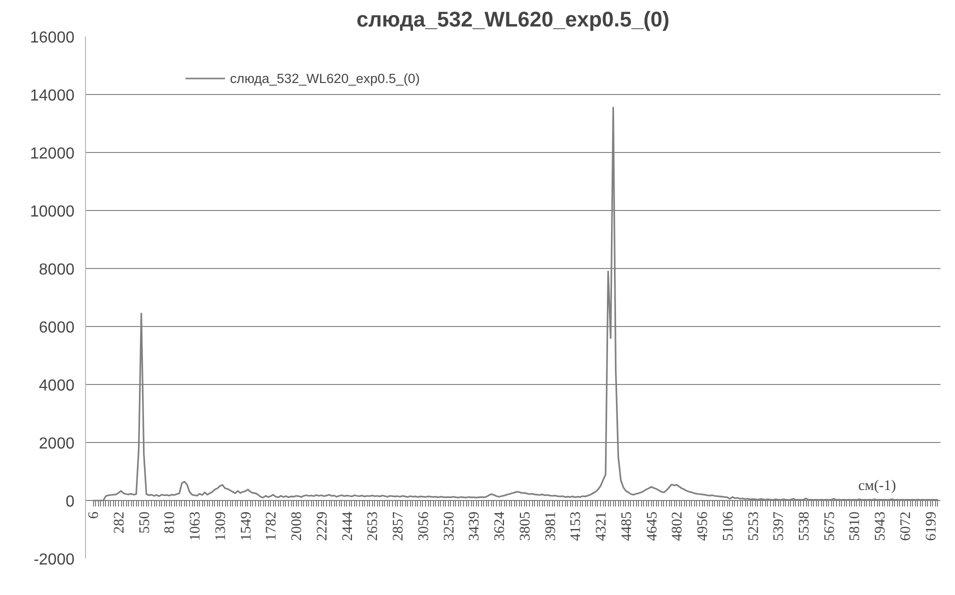  I want to click on x-axis-title: см(-1), so click(877, 486).